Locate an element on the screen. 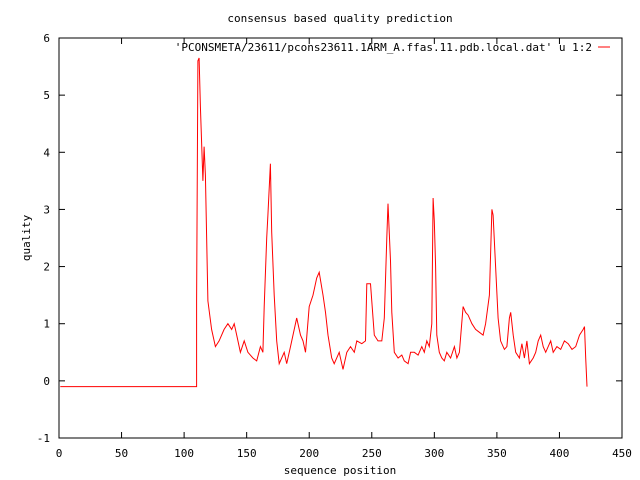  x-tick-label: 150 is located at coordinates (247, 453).